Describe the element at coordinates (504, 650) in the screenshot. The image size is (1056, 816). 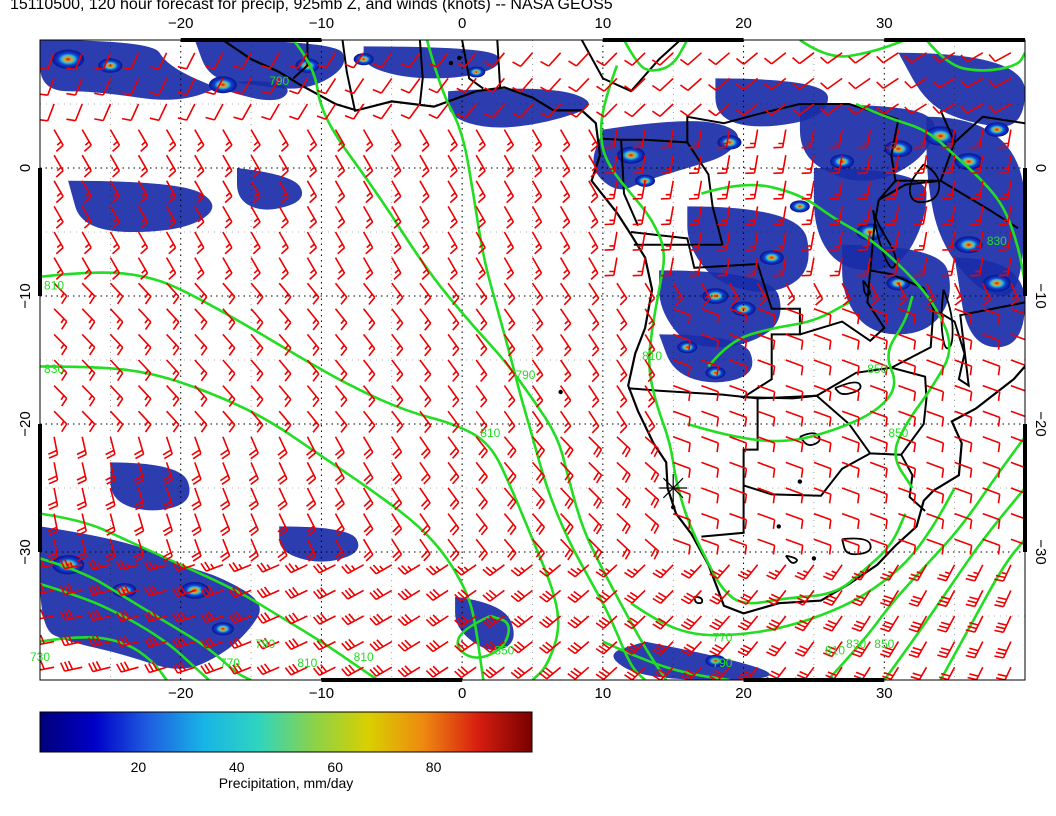
I see `contour-label: 850` at that location.